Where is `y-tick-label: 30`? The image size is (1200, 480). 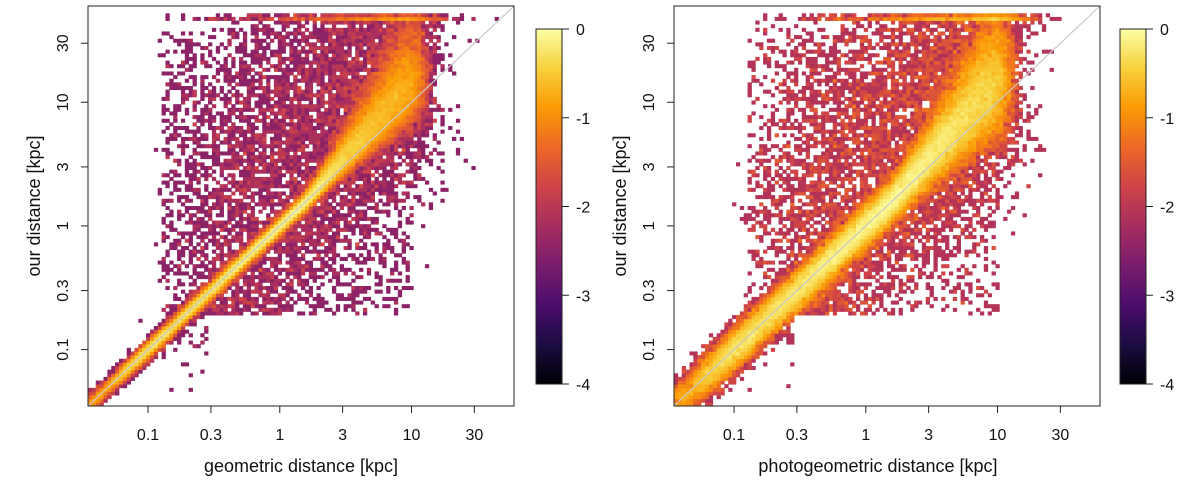 y-tick-label: 30 is located at coordinates (63, 43).